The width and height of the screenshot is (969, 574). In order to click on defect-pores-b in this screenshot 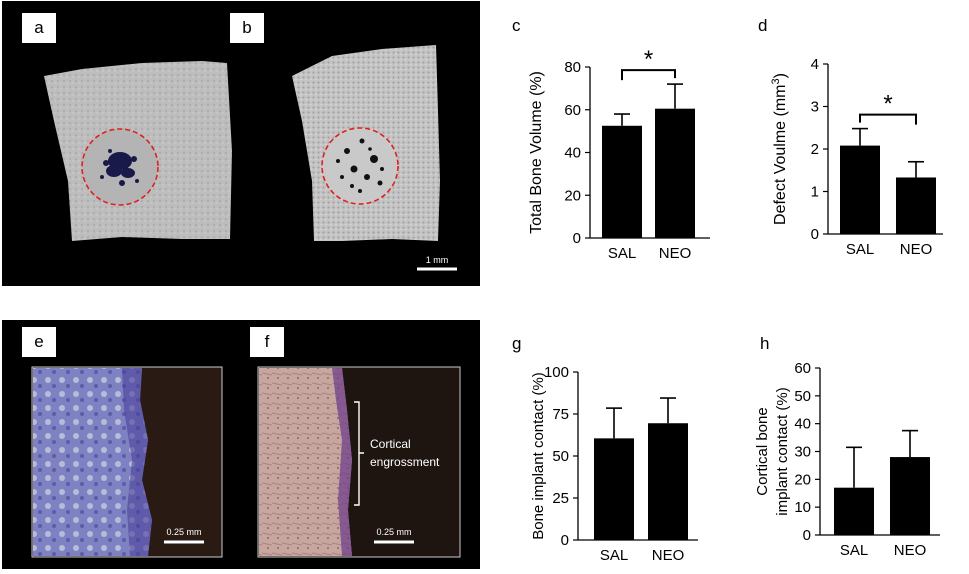, I will do `click(360, 165)`.